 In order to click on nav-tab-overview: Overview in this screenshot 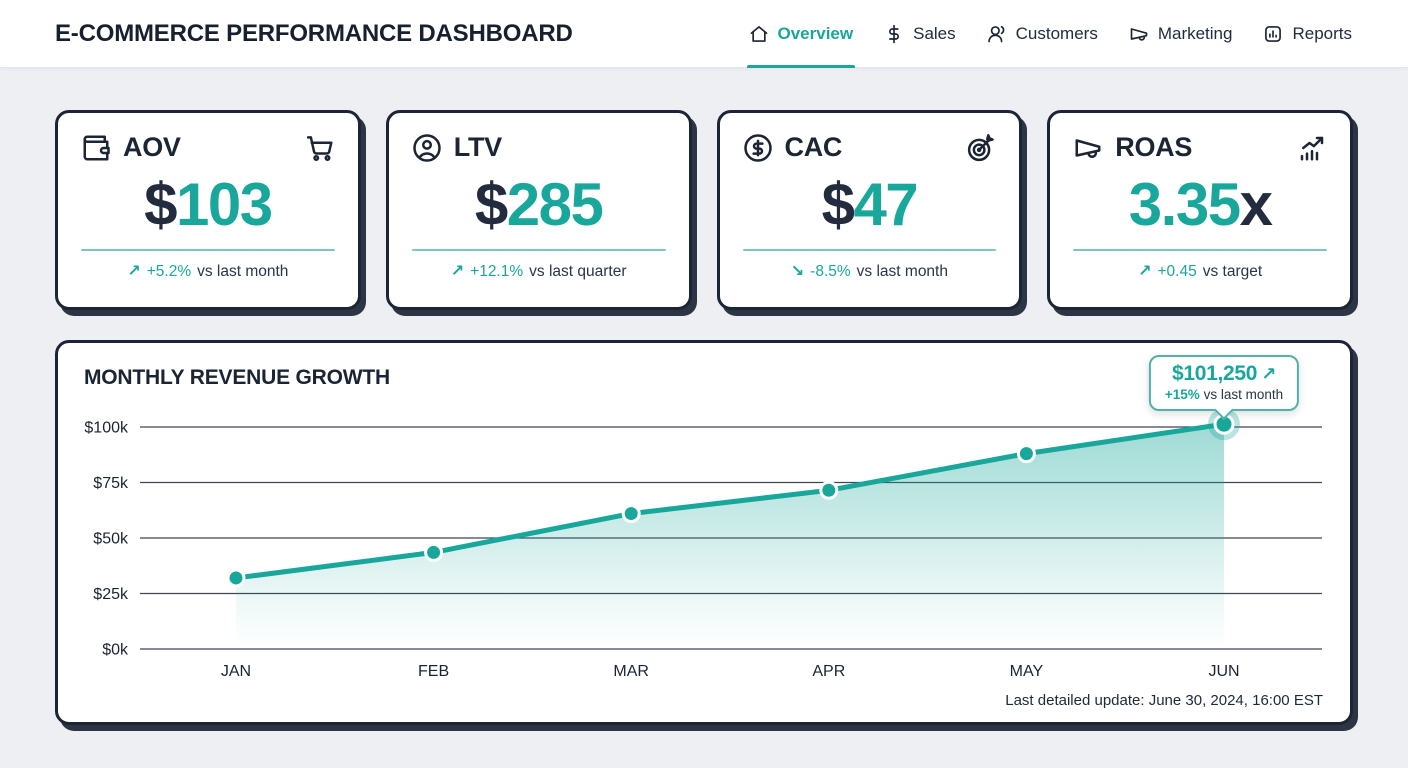, I will do `click(801, 34)`.